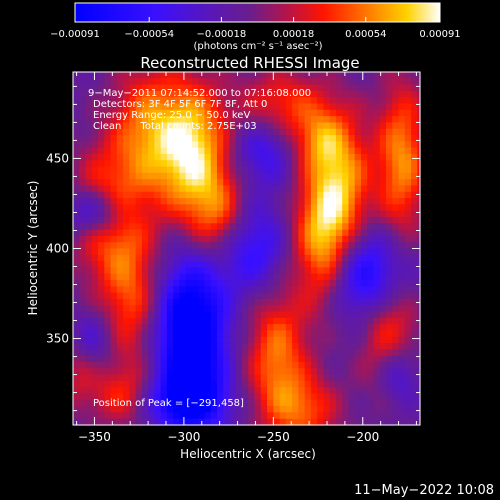  I want to click on peak-position-label: Position of Peak = [−291,458], so click(168, 403).